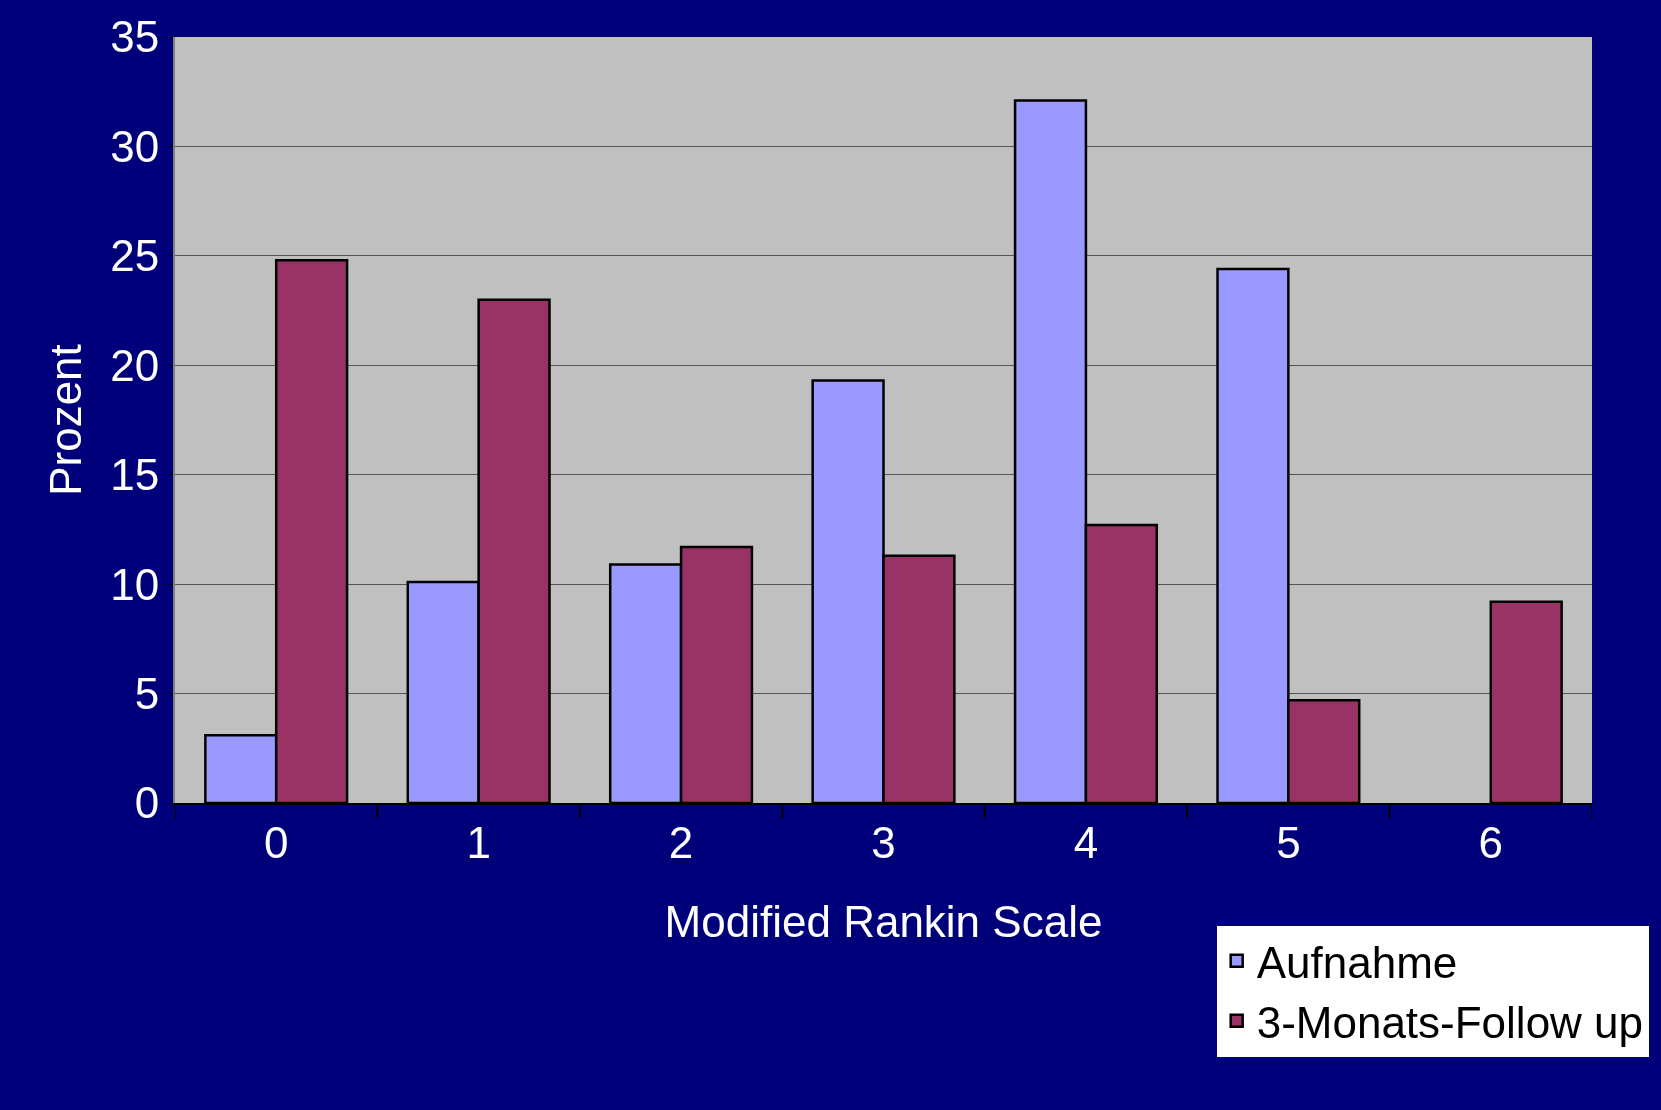 The height and width of the screenshot is (1110, 1661). I want to click on y-axis-title: Prozent, so click(65, 420).